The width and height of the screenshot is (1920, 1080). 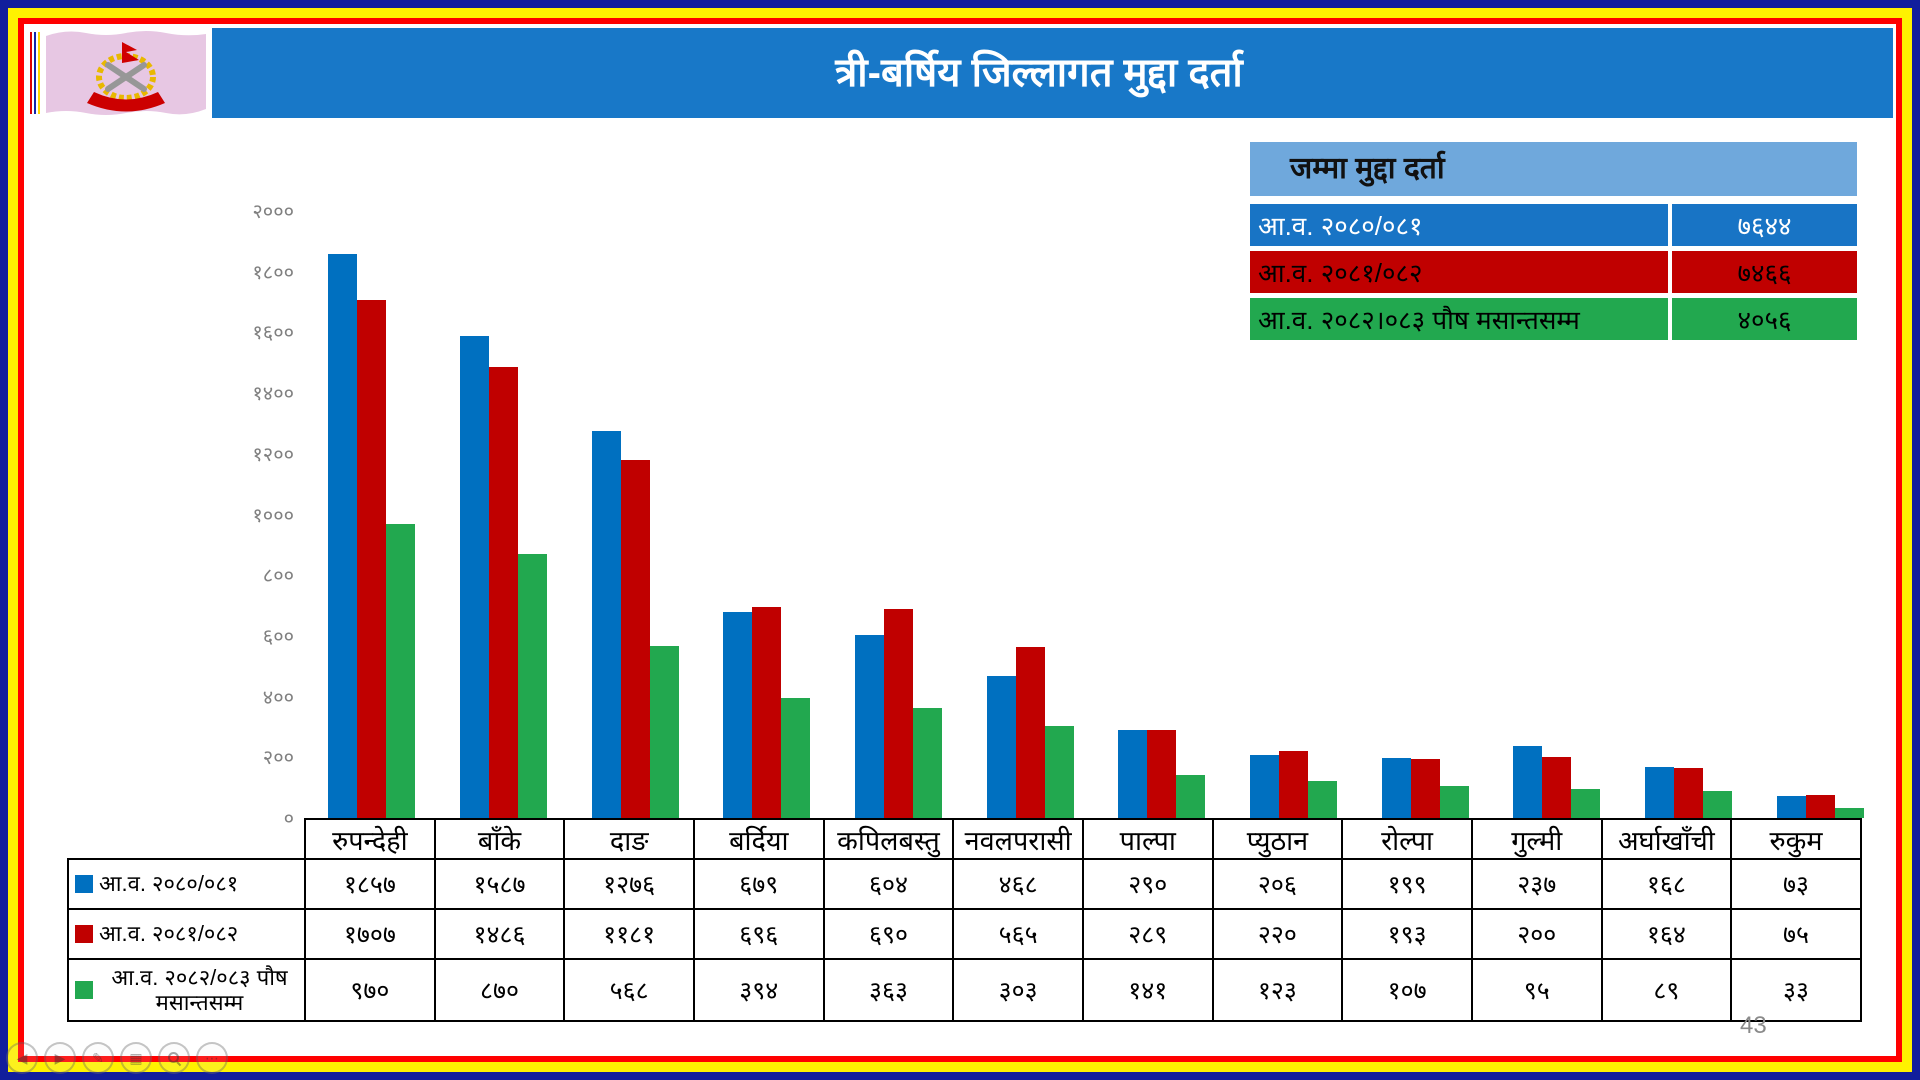 What do you see at coordinates (1407, 934) in the screenshot?
I see `value-cell: १९३` at bounding box center [1407, 934].